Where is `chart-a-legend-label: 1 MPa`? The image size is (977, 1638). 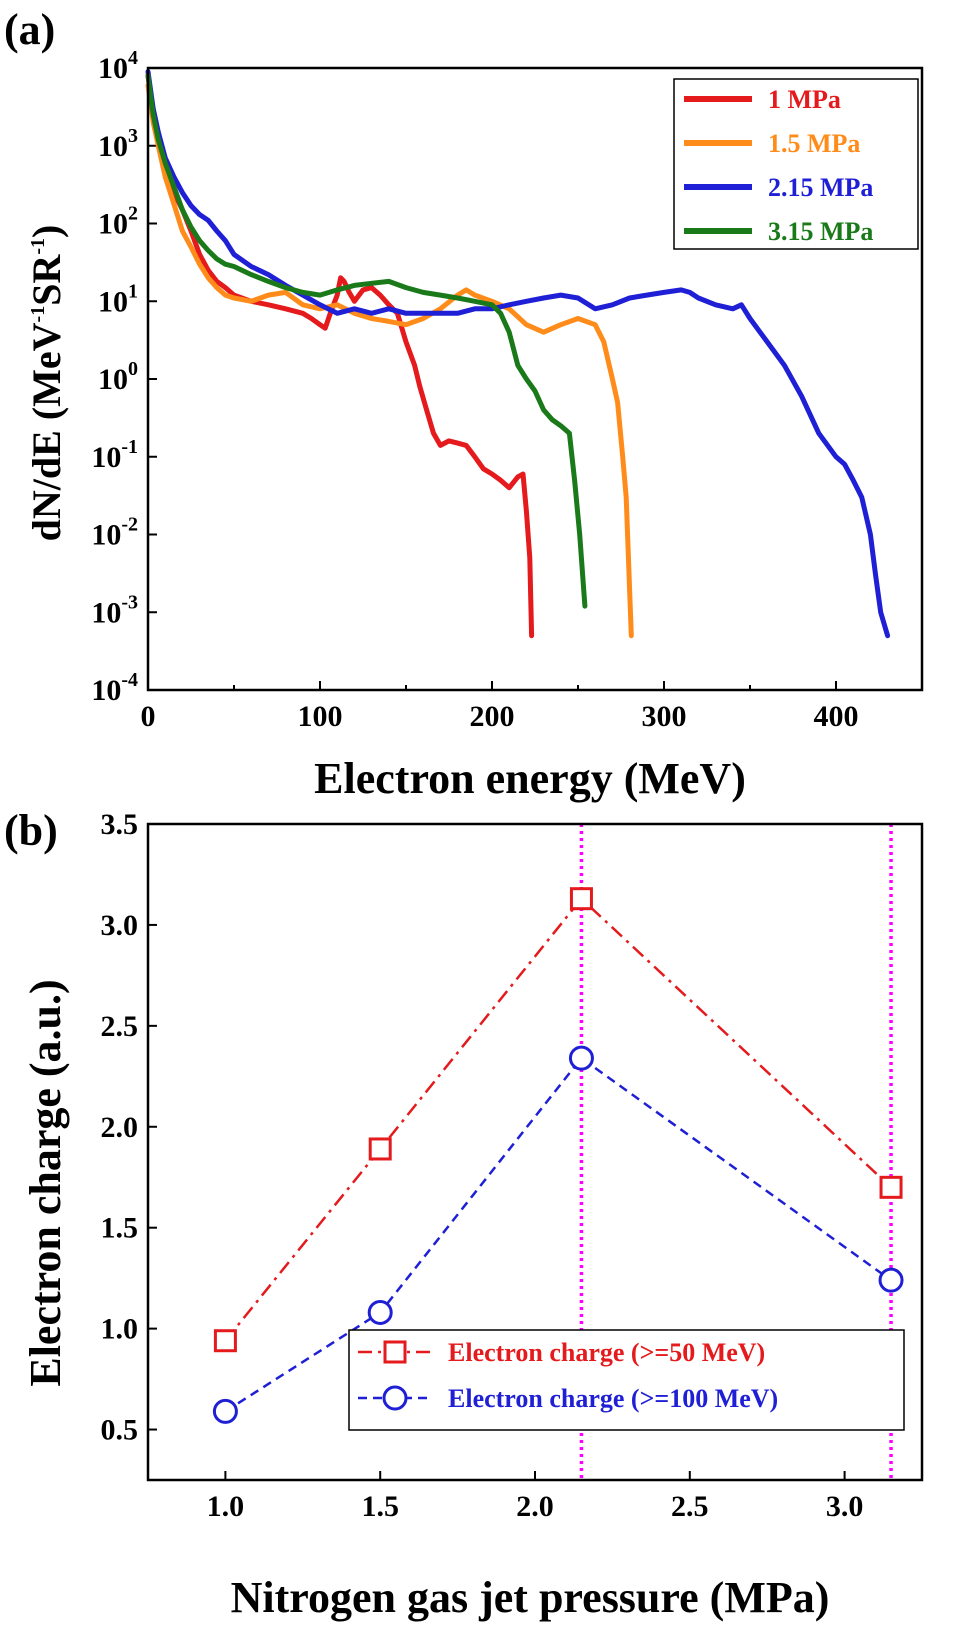 chart-a-legend-label: 1 MPa is located at coordinates (804, 99).